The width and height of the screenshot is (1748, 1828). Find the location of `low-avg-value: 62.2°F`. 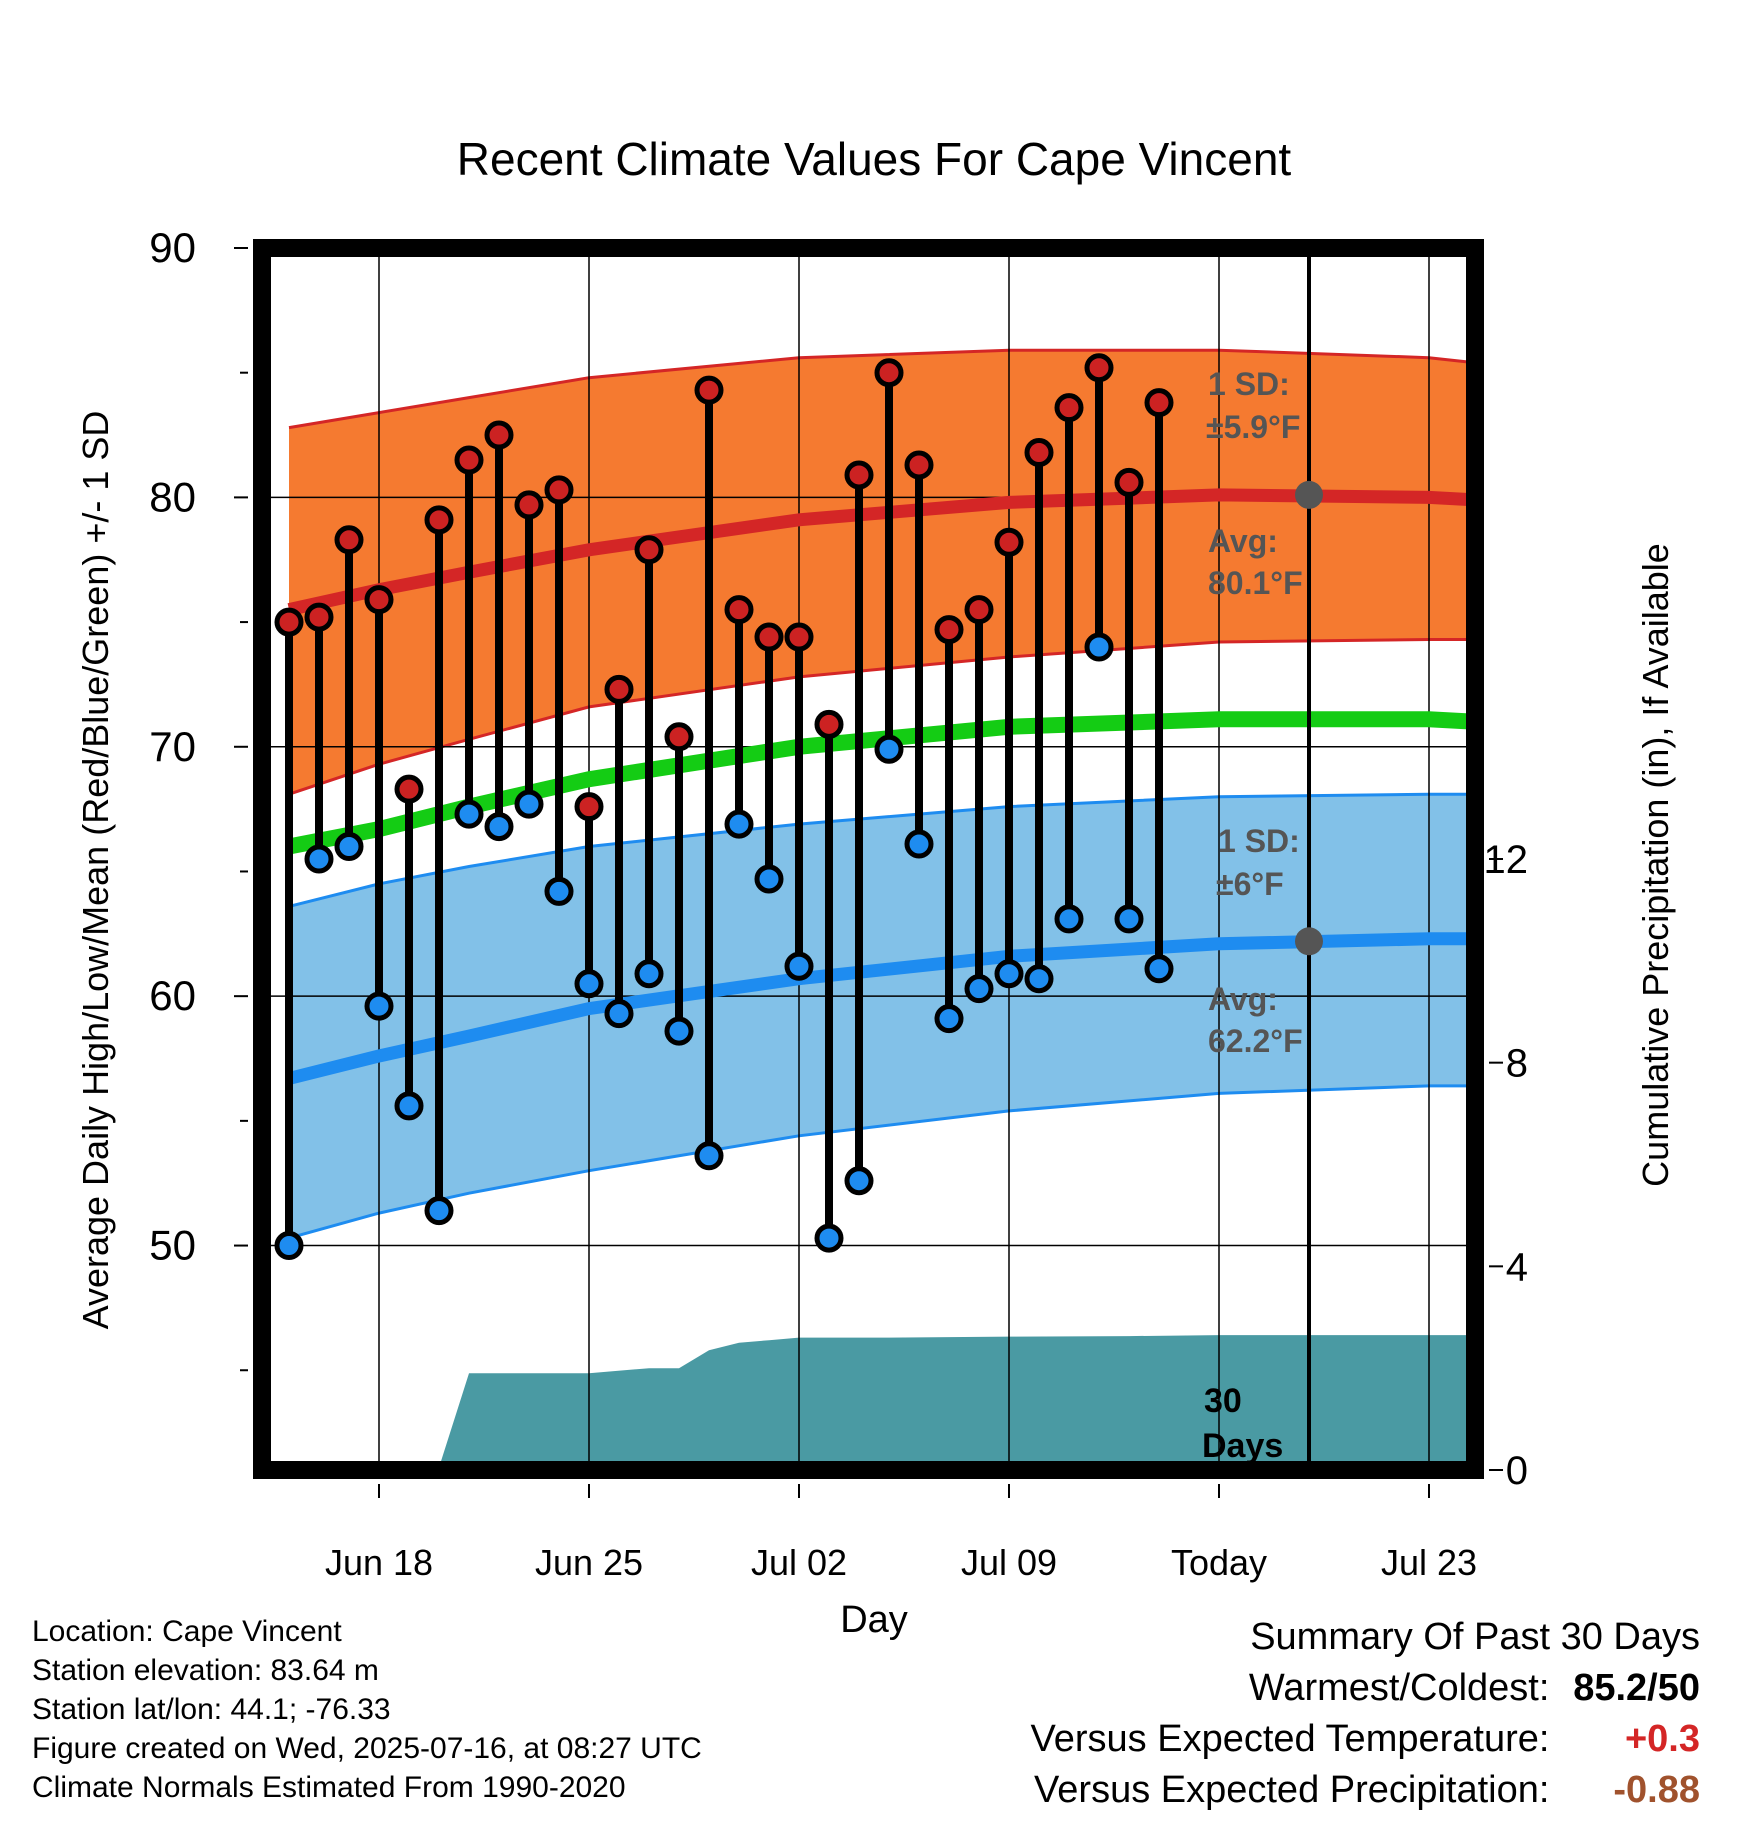

low-avg-value: 62.2°F is located at coordinates (1255, 1041).